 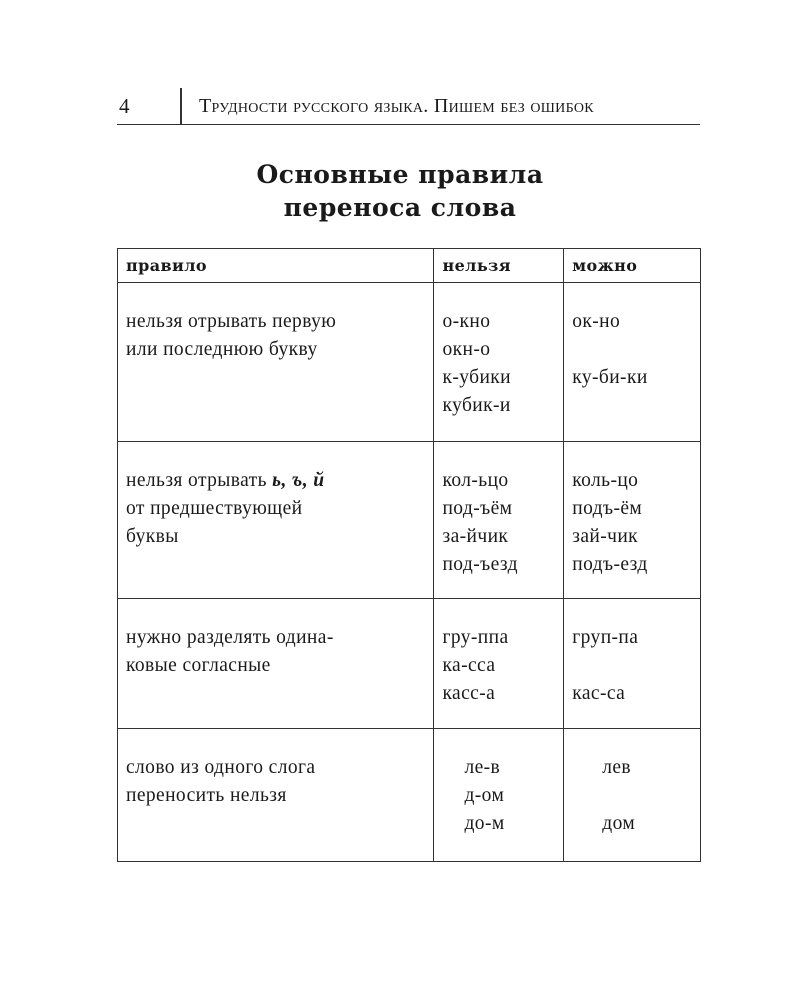 What do you see at coordinates (632, 265) in the screenshot?
I see `column-header-right: можно` at bounding box center [632, 265].